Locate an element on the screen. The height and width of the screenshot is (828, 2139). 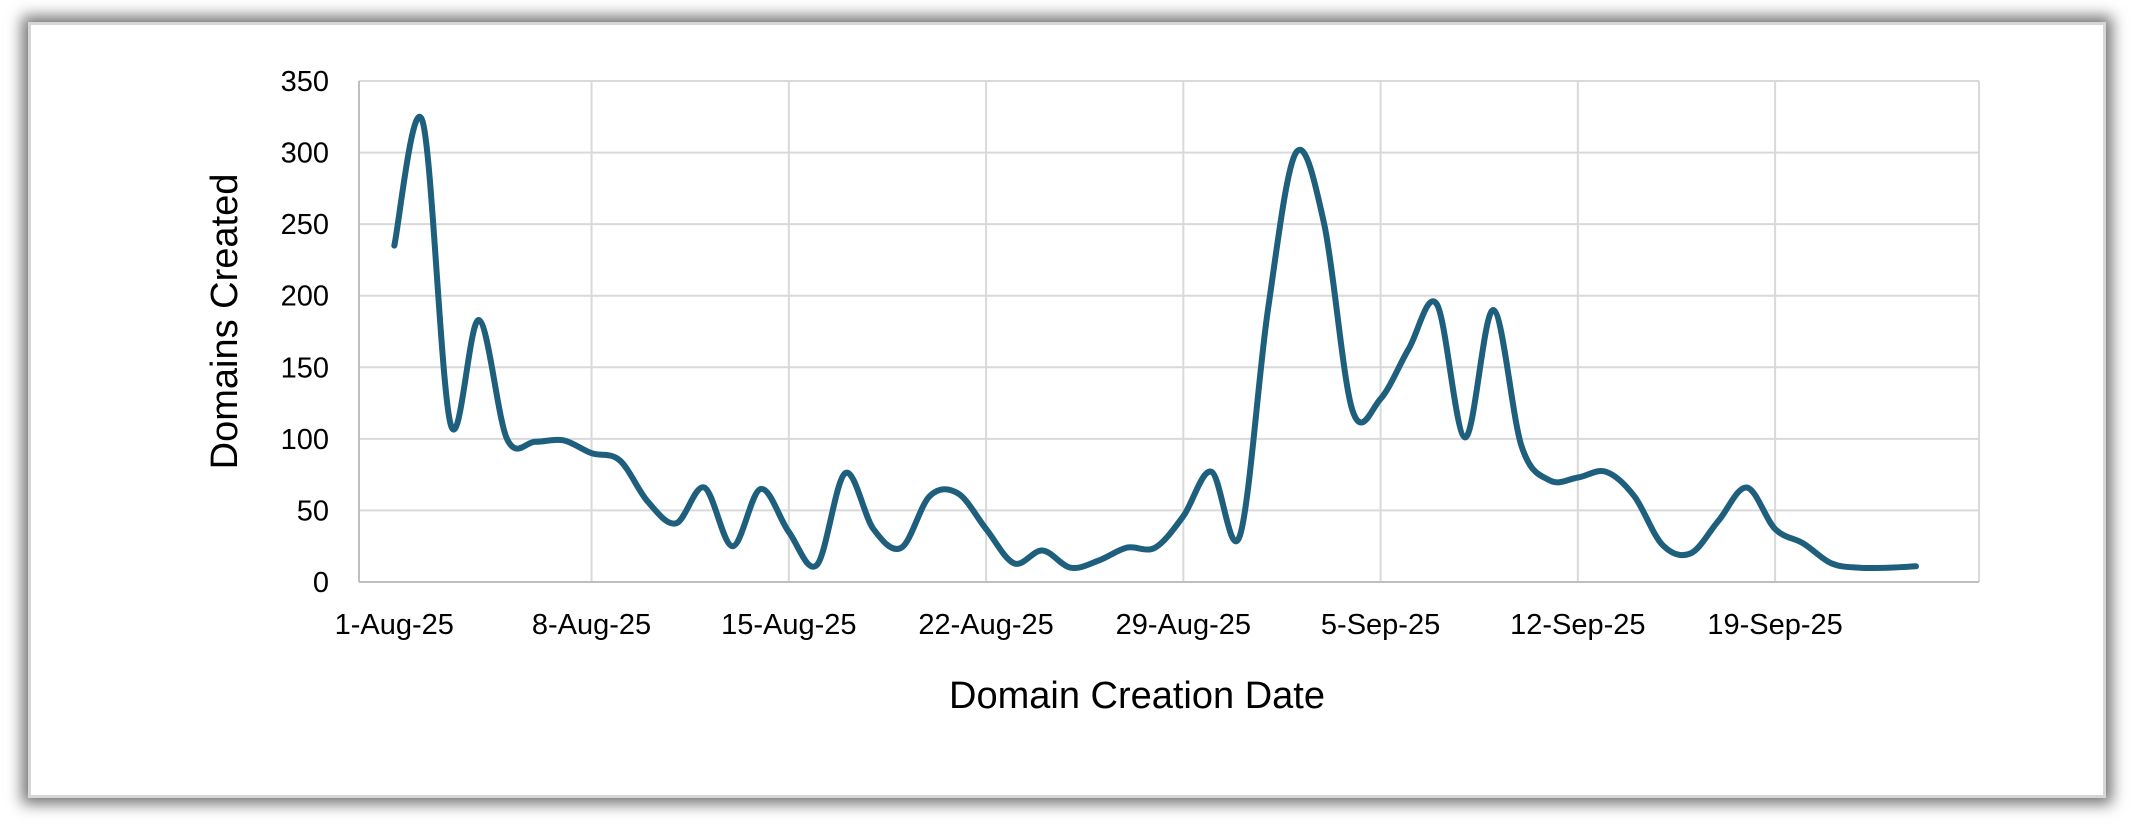
y-axis-title: Domains Created is located at coordinates (225, 322).